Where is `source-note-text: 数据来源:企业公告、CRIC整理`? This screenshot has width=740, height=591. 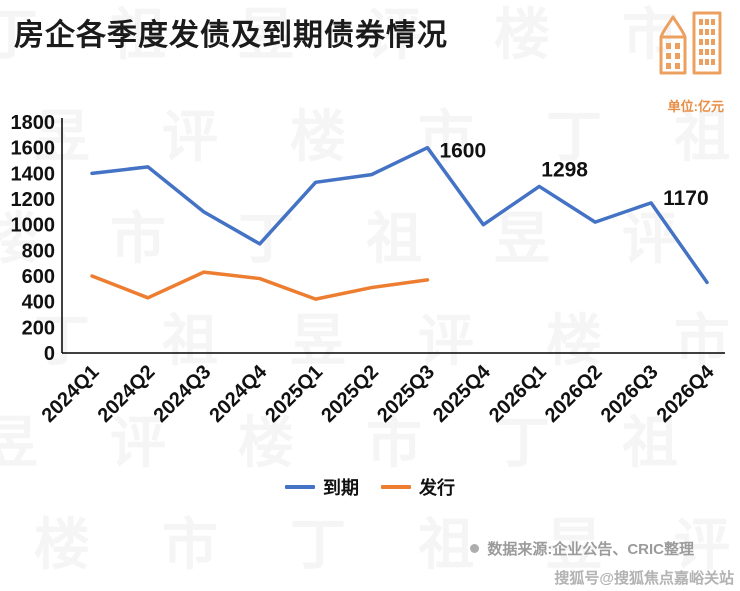
source-note-text: 数据来源:企业公告、CRIC整理 is located at coordinates (590, 549).